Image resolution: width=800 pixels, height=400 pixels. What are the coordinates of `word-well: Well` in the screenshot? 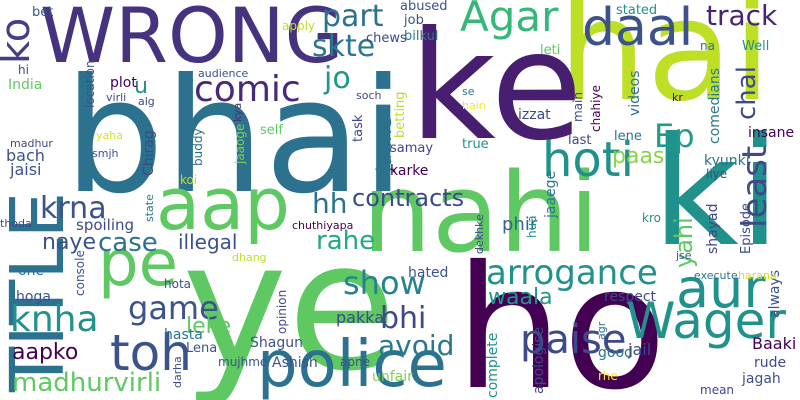 It's located at (756, 46).